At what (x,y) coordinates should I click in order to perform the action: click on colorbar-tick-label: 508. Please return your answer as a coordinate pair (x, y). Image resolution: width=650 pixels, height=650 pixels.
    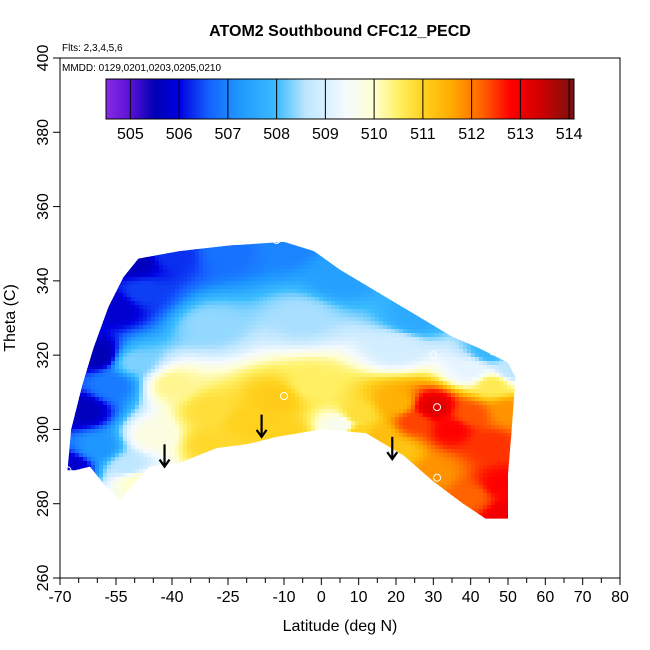
    Looking at the image, I should click on (276, 134).